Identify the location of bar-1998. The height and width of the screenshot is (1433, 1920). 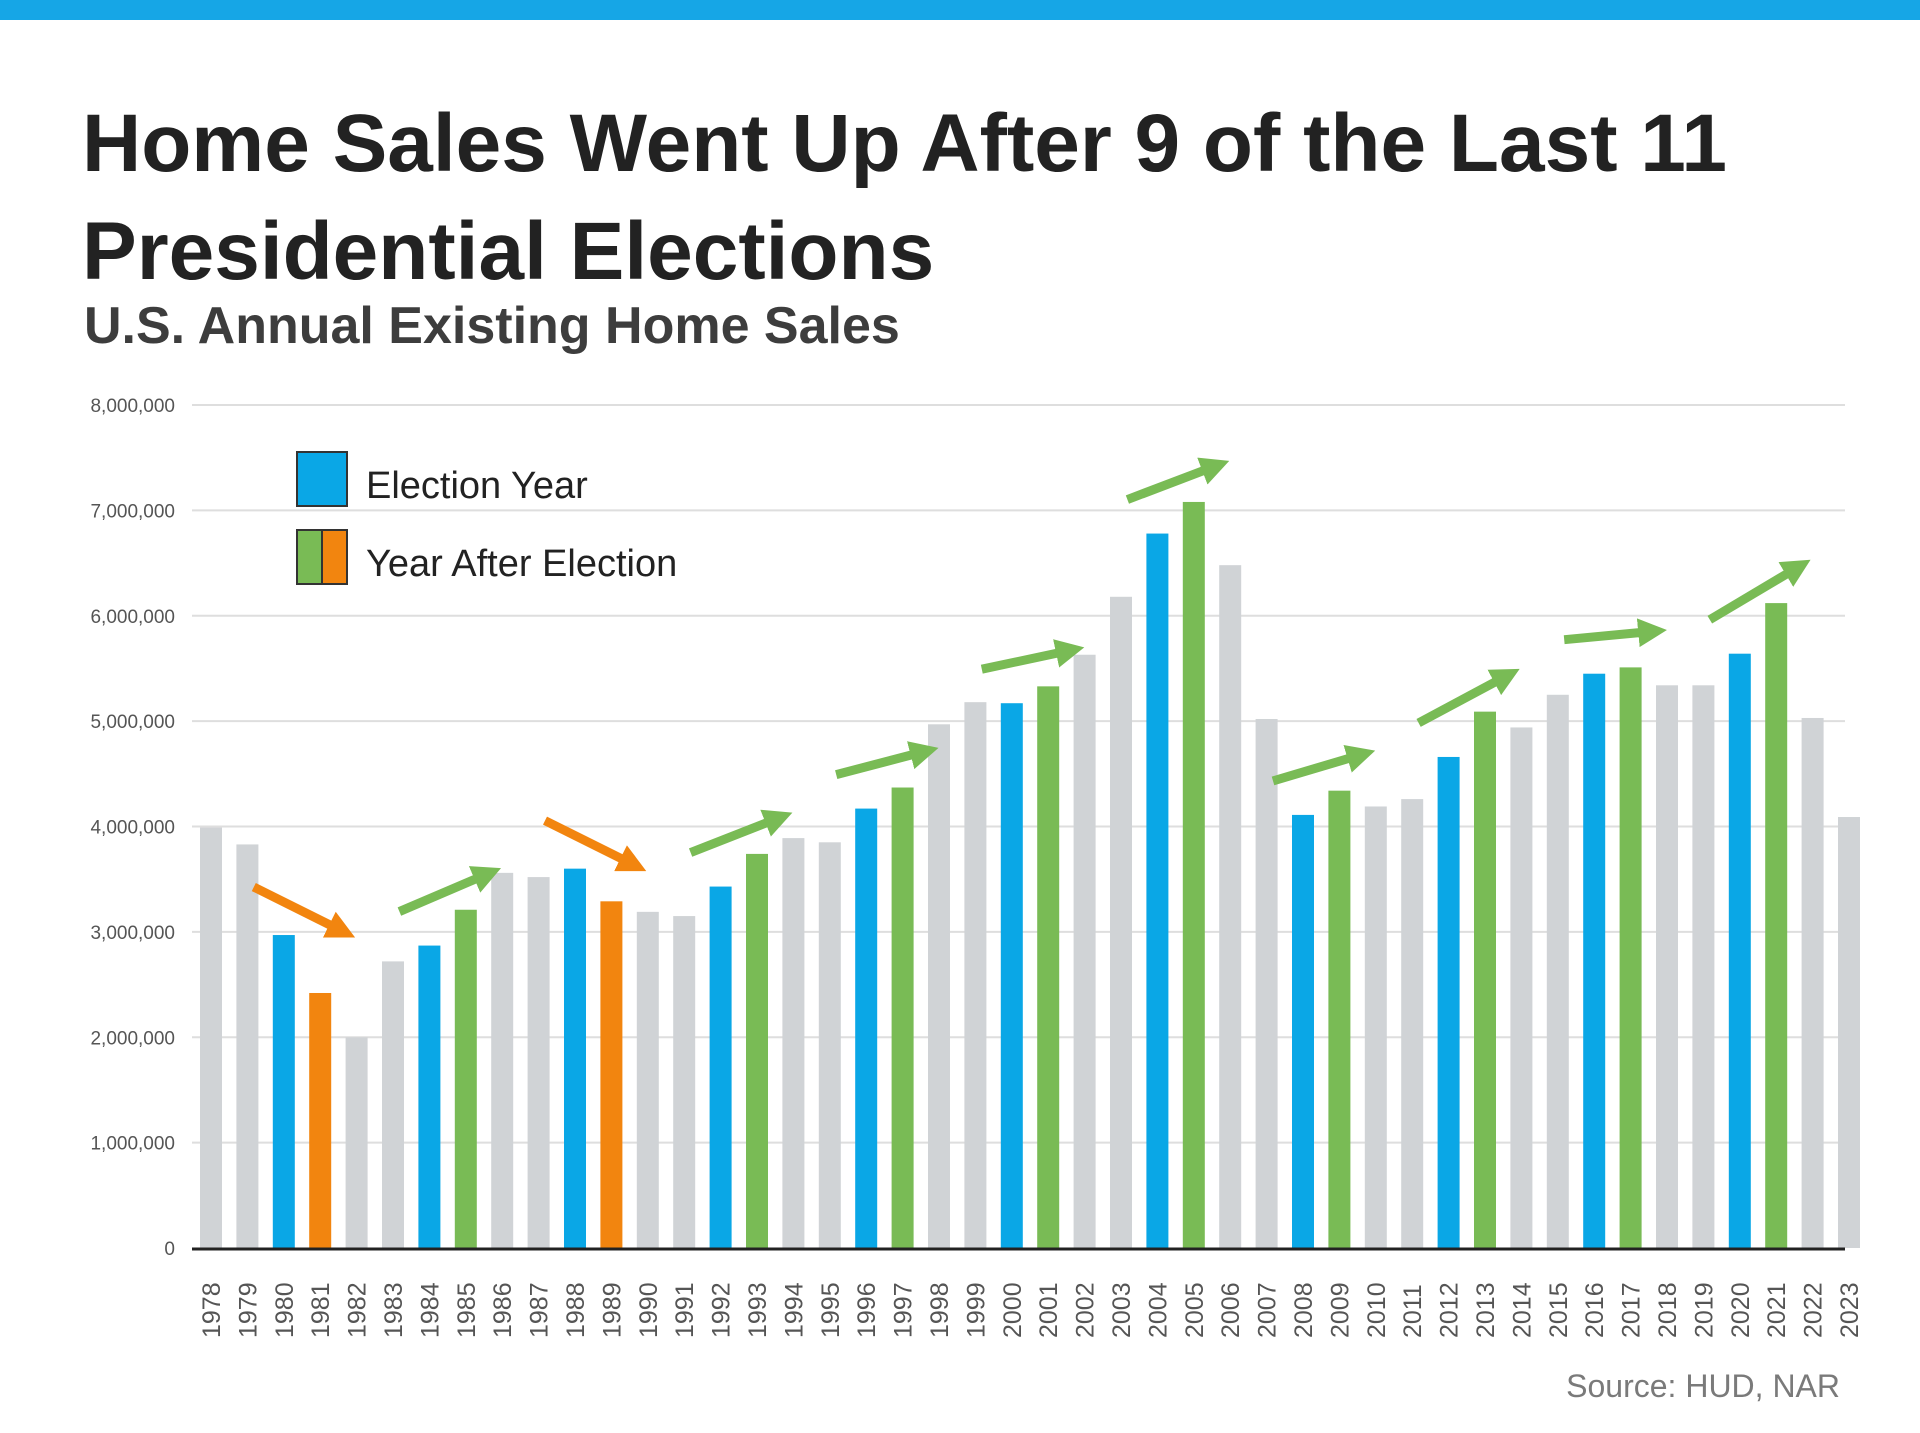
(939, 986).